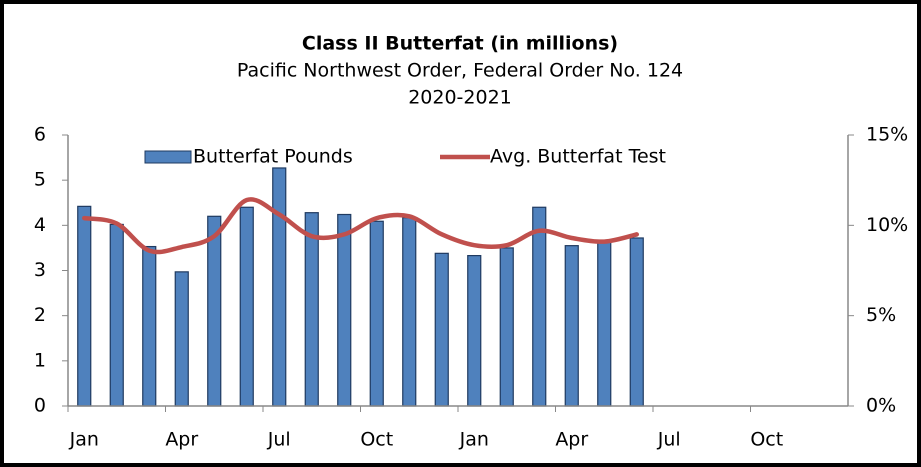  I want to click on y-tick-label: 1, so click(40, 360).